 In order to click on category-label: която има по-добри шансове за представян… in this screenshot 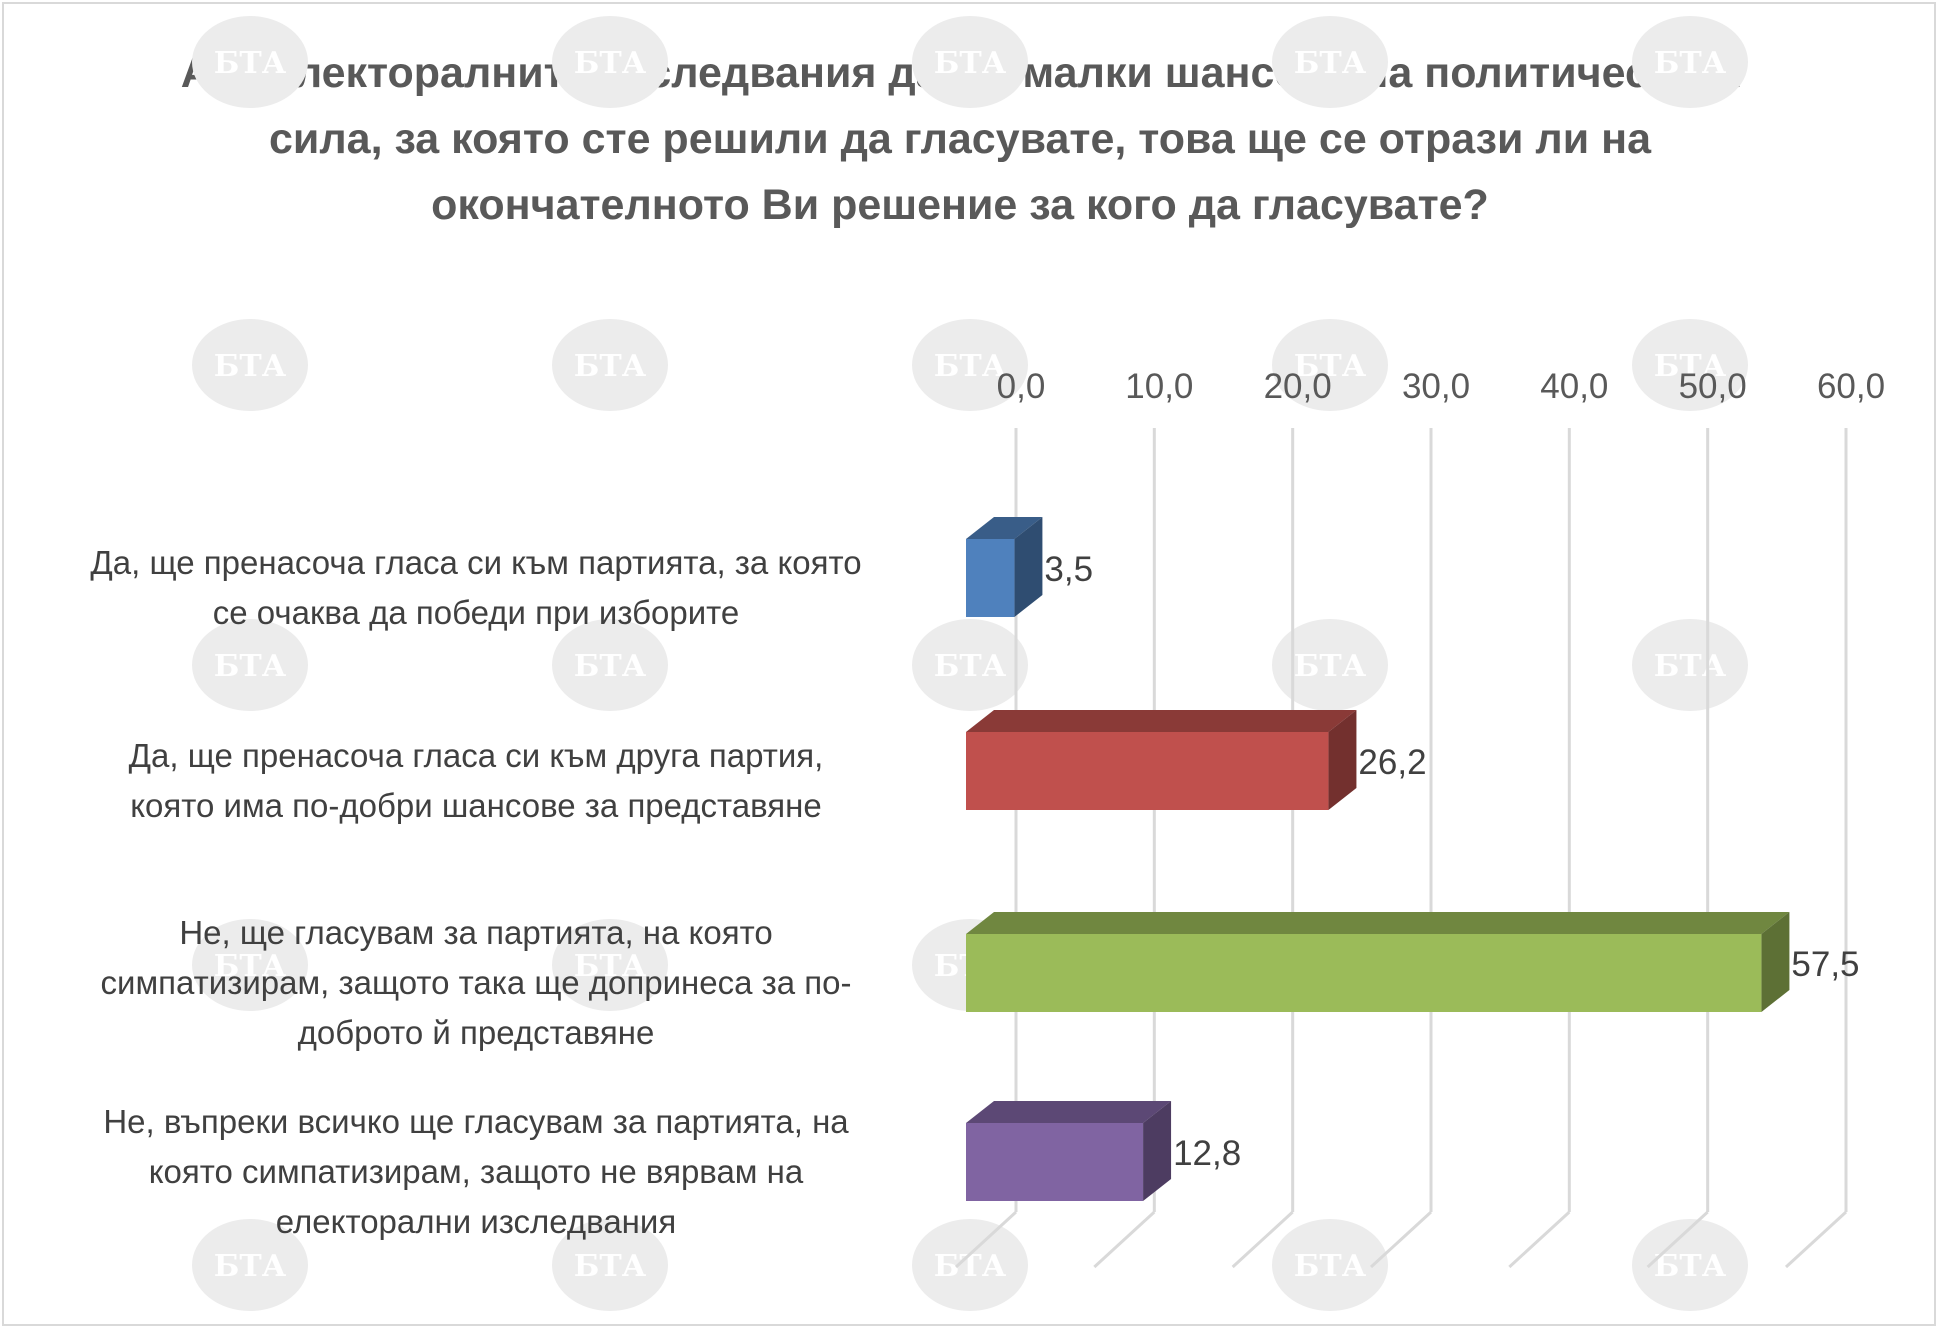, I will do `click(476, 805)`.